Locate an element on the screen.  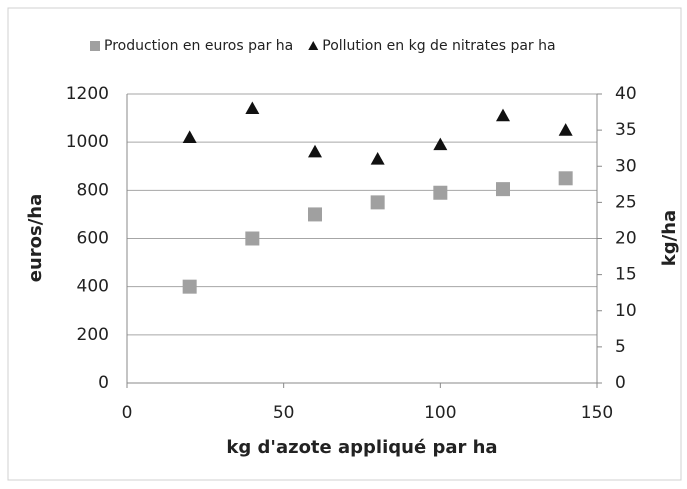
y-tick-label: 600 is located at coordinates (93, 239).